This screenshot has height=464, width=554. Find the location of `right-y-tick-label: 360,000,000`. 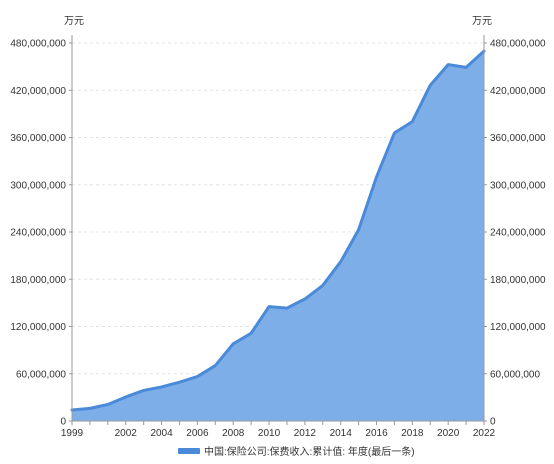

right-y-tick-label: 360,000,000 is located at coordinates (518, 138).